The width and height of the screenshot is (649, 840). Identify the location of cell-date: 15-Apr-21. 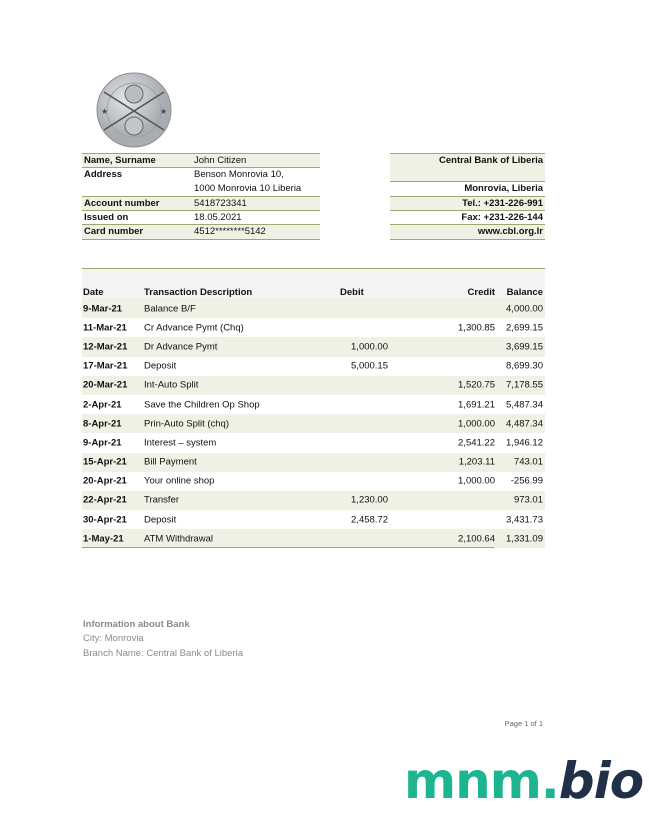
(105, 462).